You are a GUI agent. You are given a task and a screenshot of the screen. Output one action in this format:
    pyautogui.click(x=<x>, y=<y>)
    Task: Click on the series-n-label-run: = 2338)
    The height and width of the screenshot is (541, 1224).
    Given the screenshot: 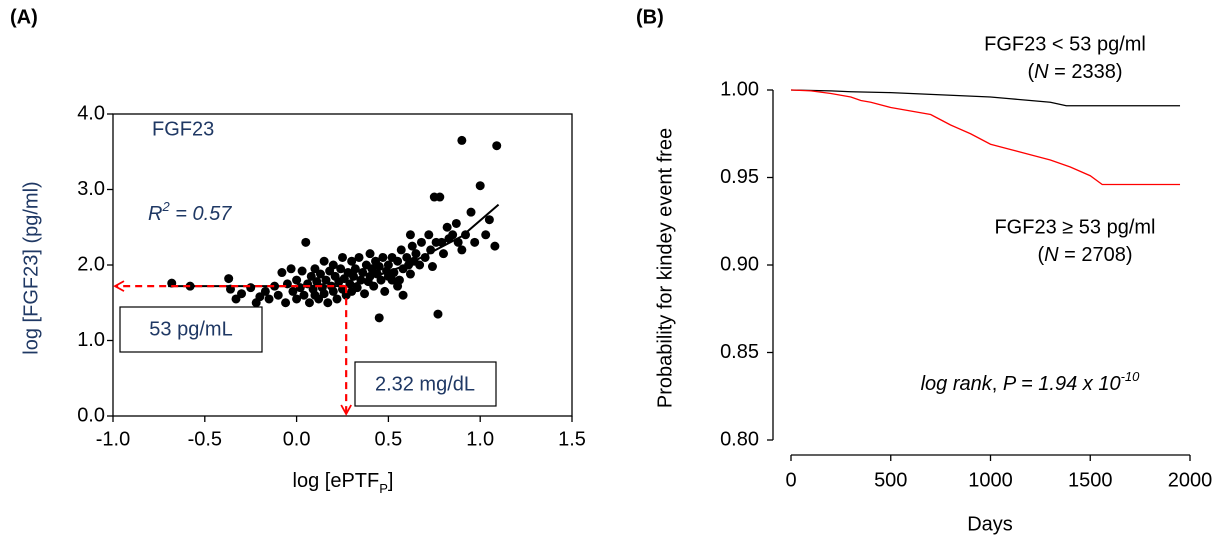 What is the action you would take?
    pyautogui.click(x=1086, y=72)
    